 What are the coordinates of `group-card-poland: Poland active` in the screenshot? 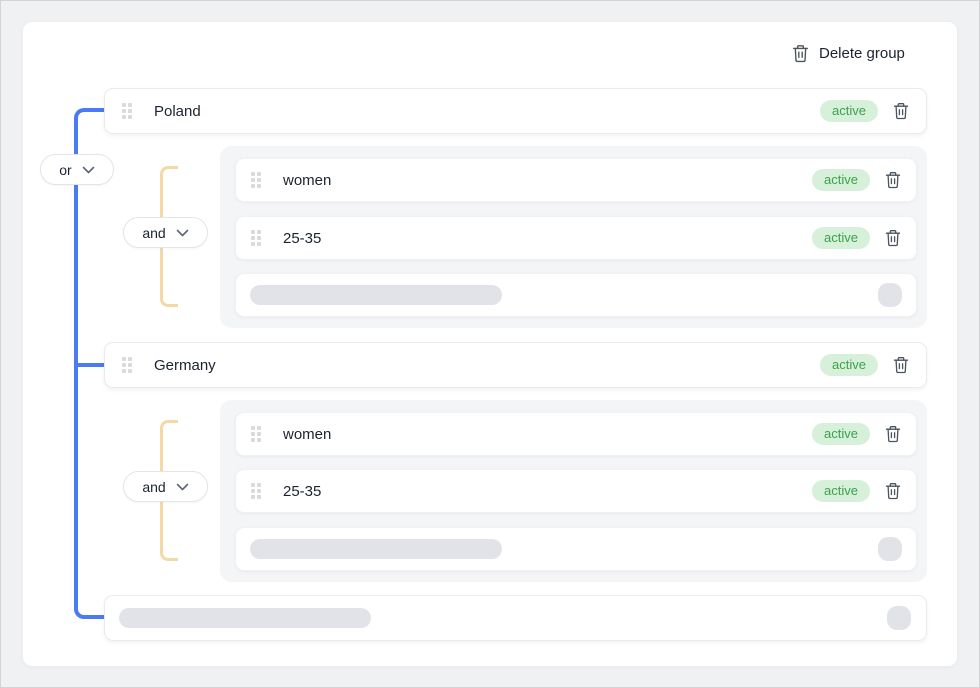 It's located at (515, 111).